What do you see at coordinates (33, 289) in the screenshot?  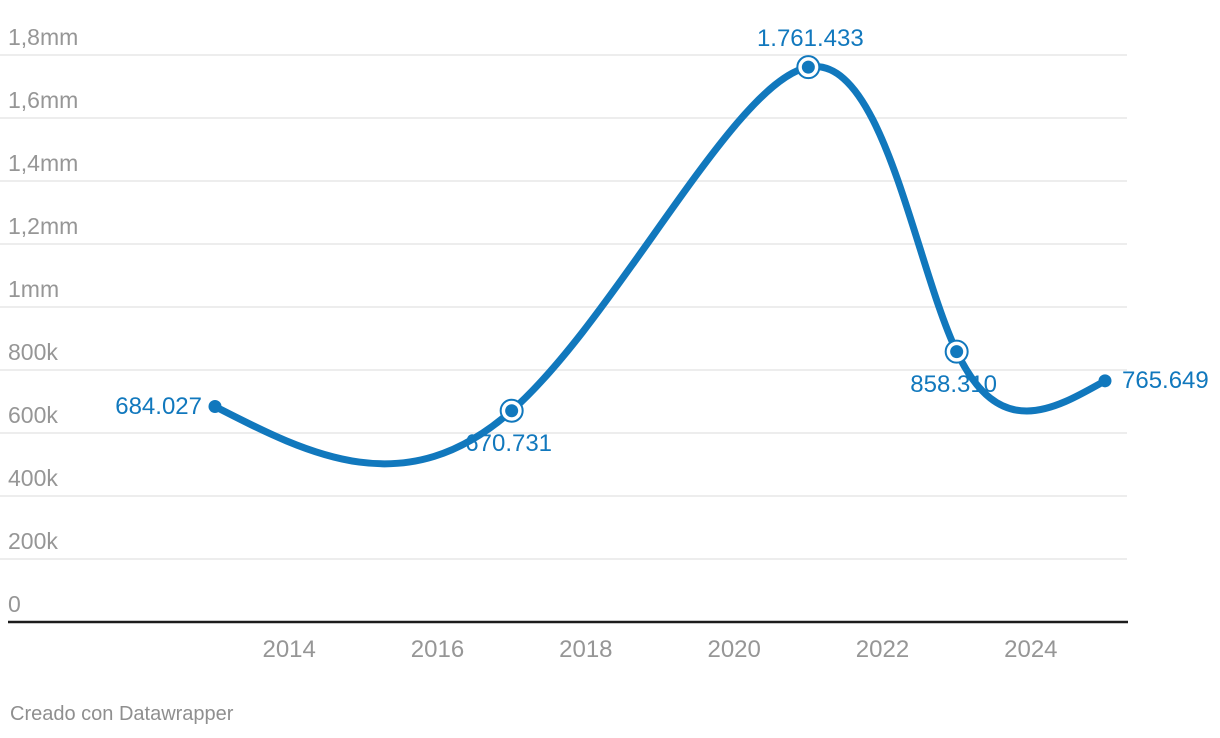 I see `y-tick-label: 1mm` at bounding box center [33, 289].